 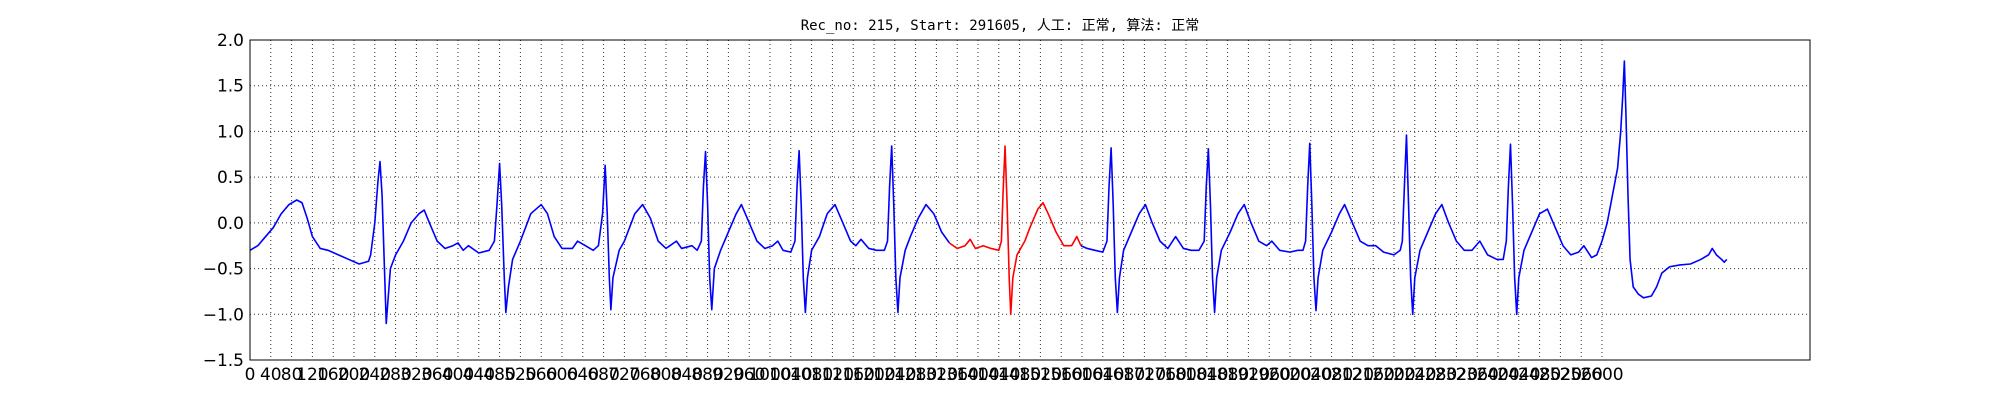 What do you see at coordinates (1102, 375) in the screenshot?
I see `x-tick-label: 1640` at bounding box center [1102, 375].